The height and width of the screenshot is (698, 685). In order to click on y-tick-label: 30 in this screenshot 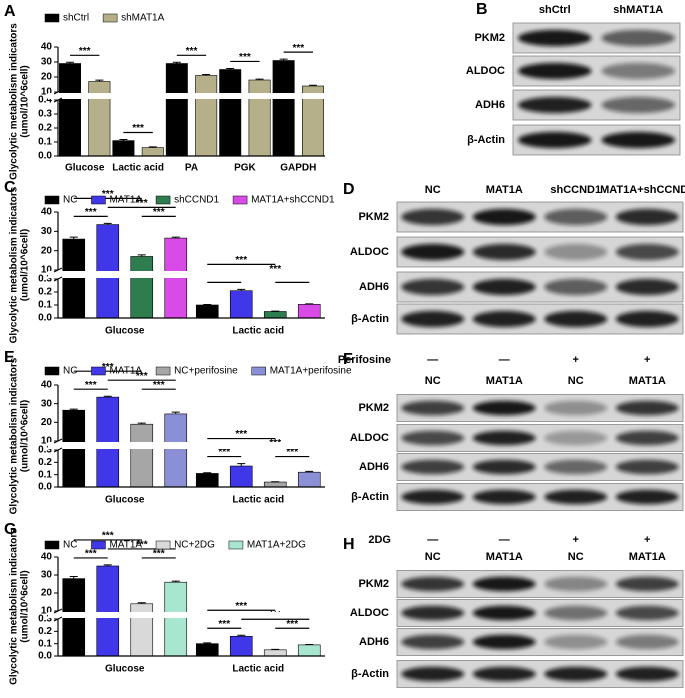, I will do `click(47, 575)`.